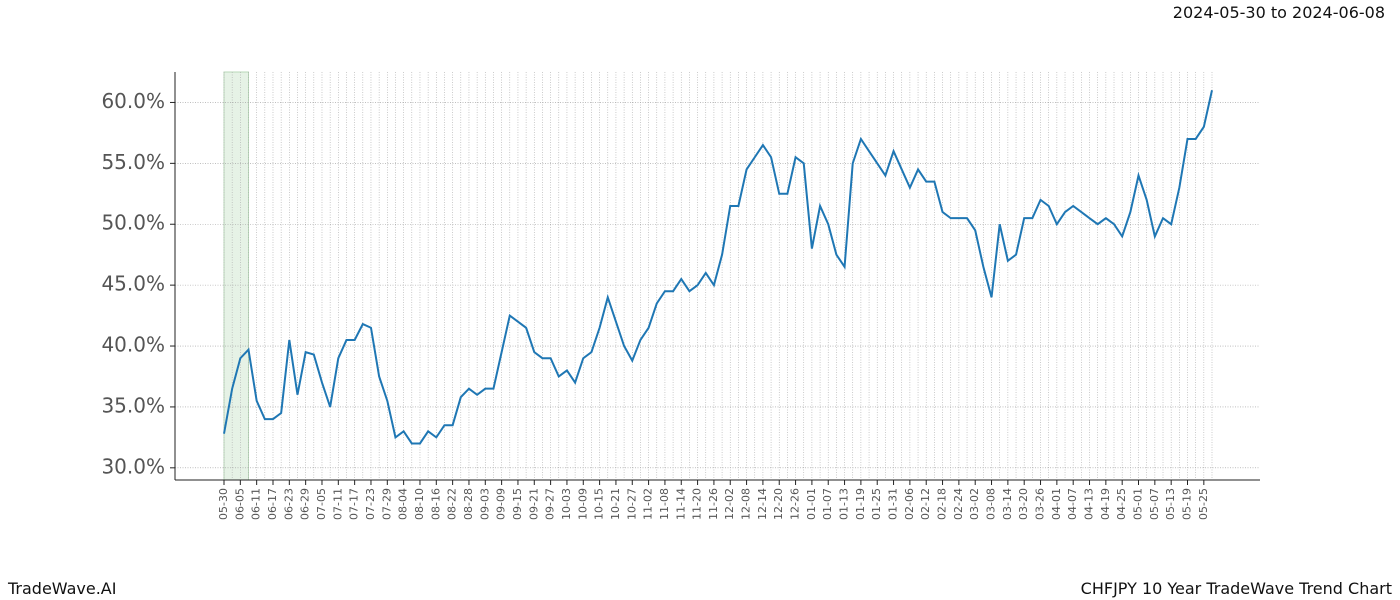 This screenshot has height=600, width=1400. I want to click on y-tick-label: 55.0%, so click(133, 162).